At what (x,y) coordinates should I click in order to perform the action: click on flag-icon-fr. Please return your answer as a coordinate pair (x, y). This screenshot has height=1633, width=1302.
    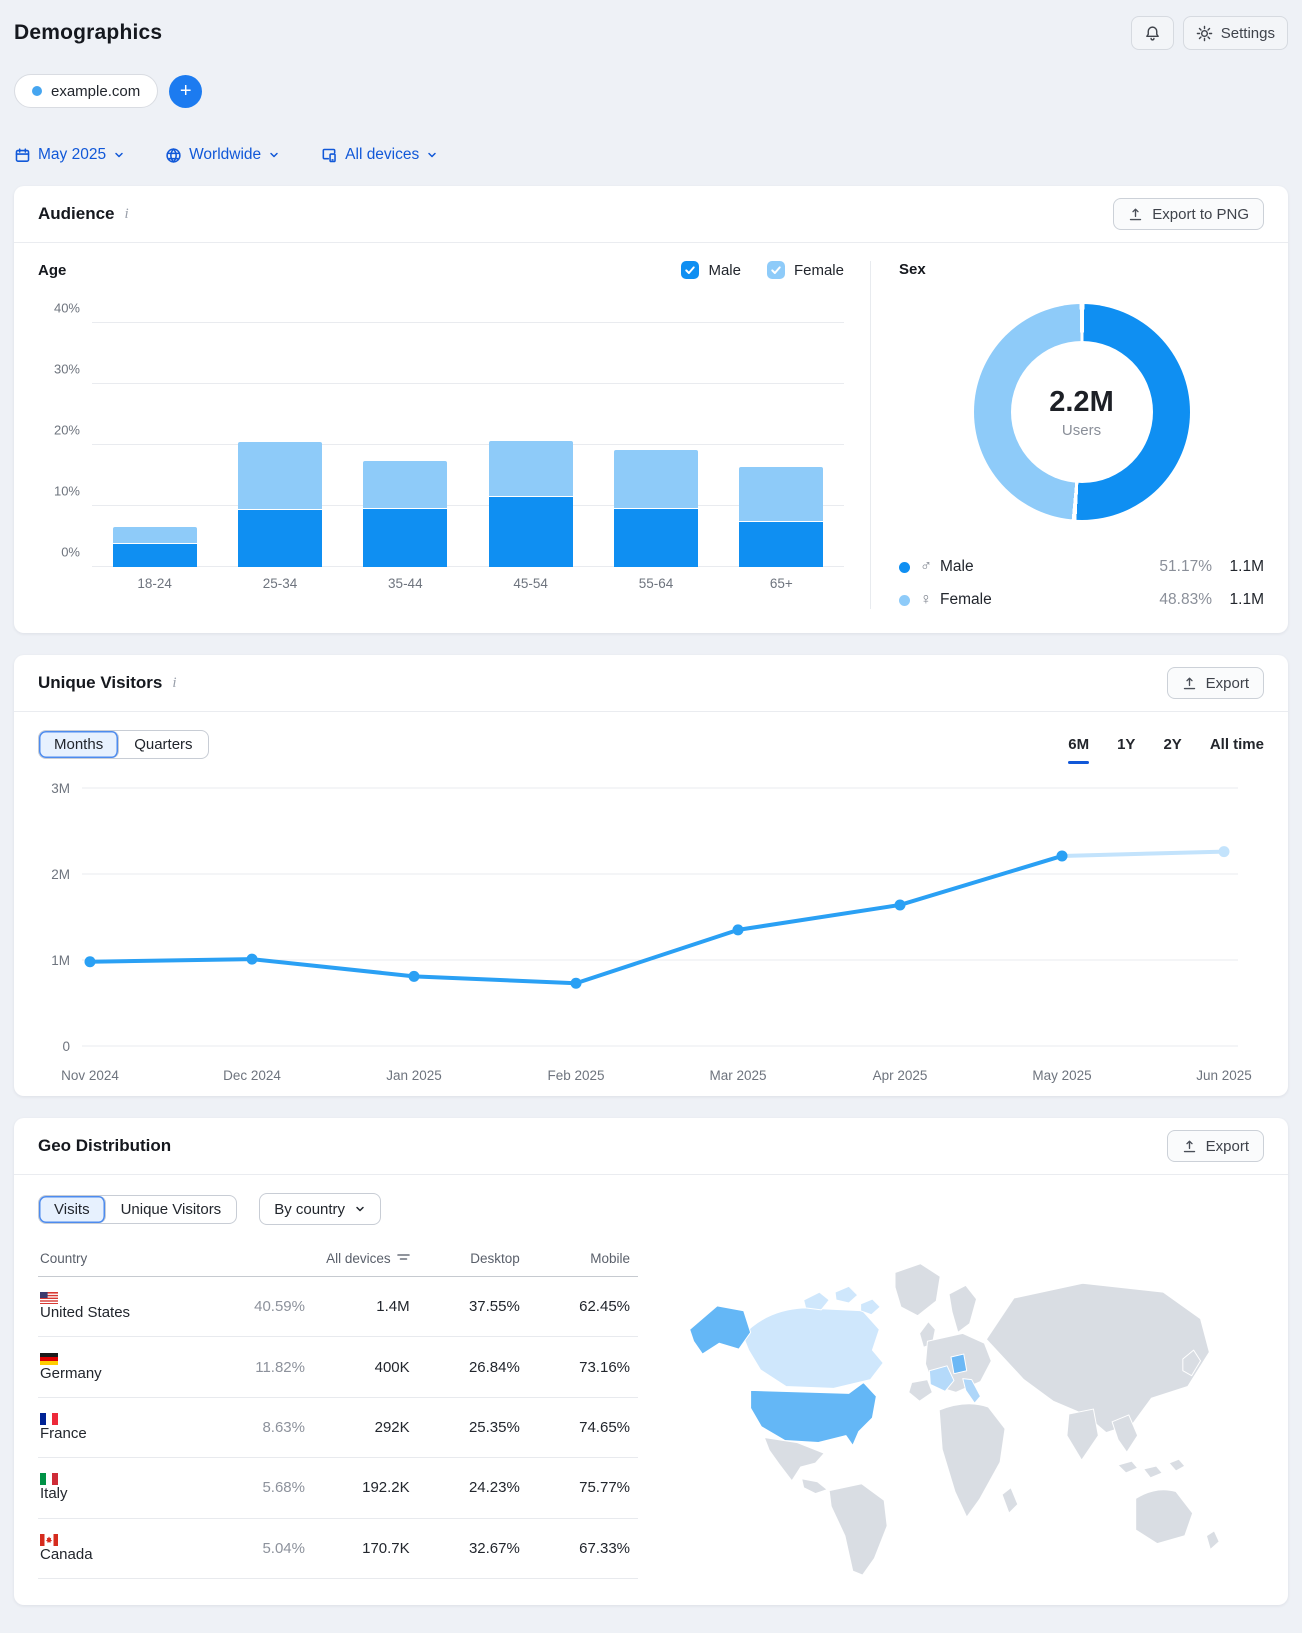
    Looking at the image, I should click on (117, 1418).